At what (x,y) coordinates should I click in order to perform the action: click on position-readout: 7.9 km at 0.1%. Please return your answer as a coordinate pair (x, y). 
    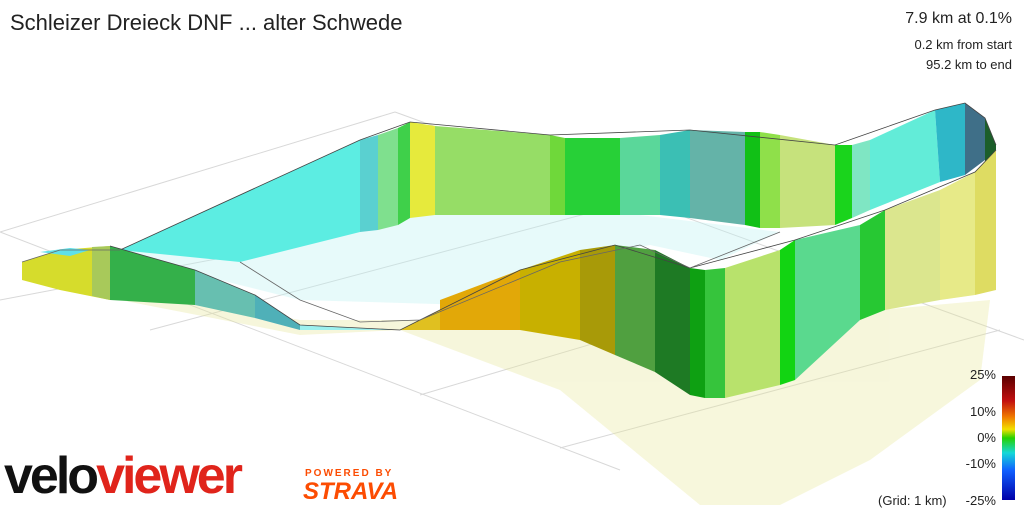
    Looking at the image, I should click on (958, 18).